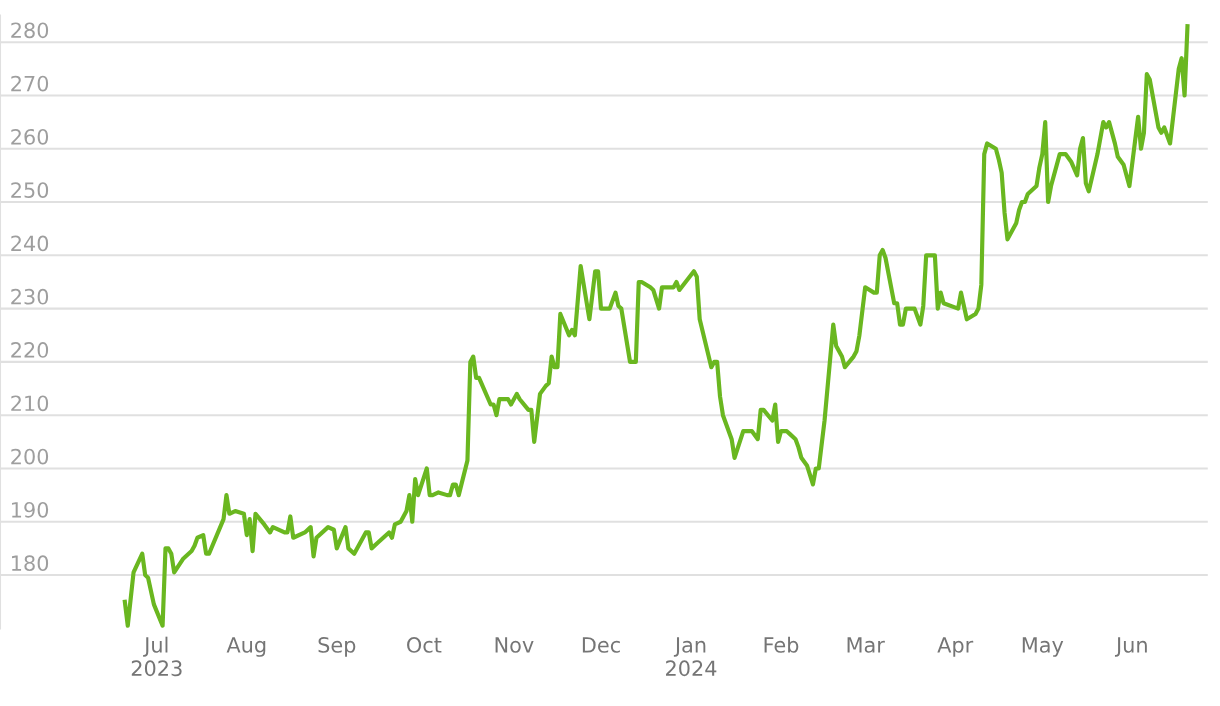  I want to click on y-tick-label: 230, so click(30, 296).